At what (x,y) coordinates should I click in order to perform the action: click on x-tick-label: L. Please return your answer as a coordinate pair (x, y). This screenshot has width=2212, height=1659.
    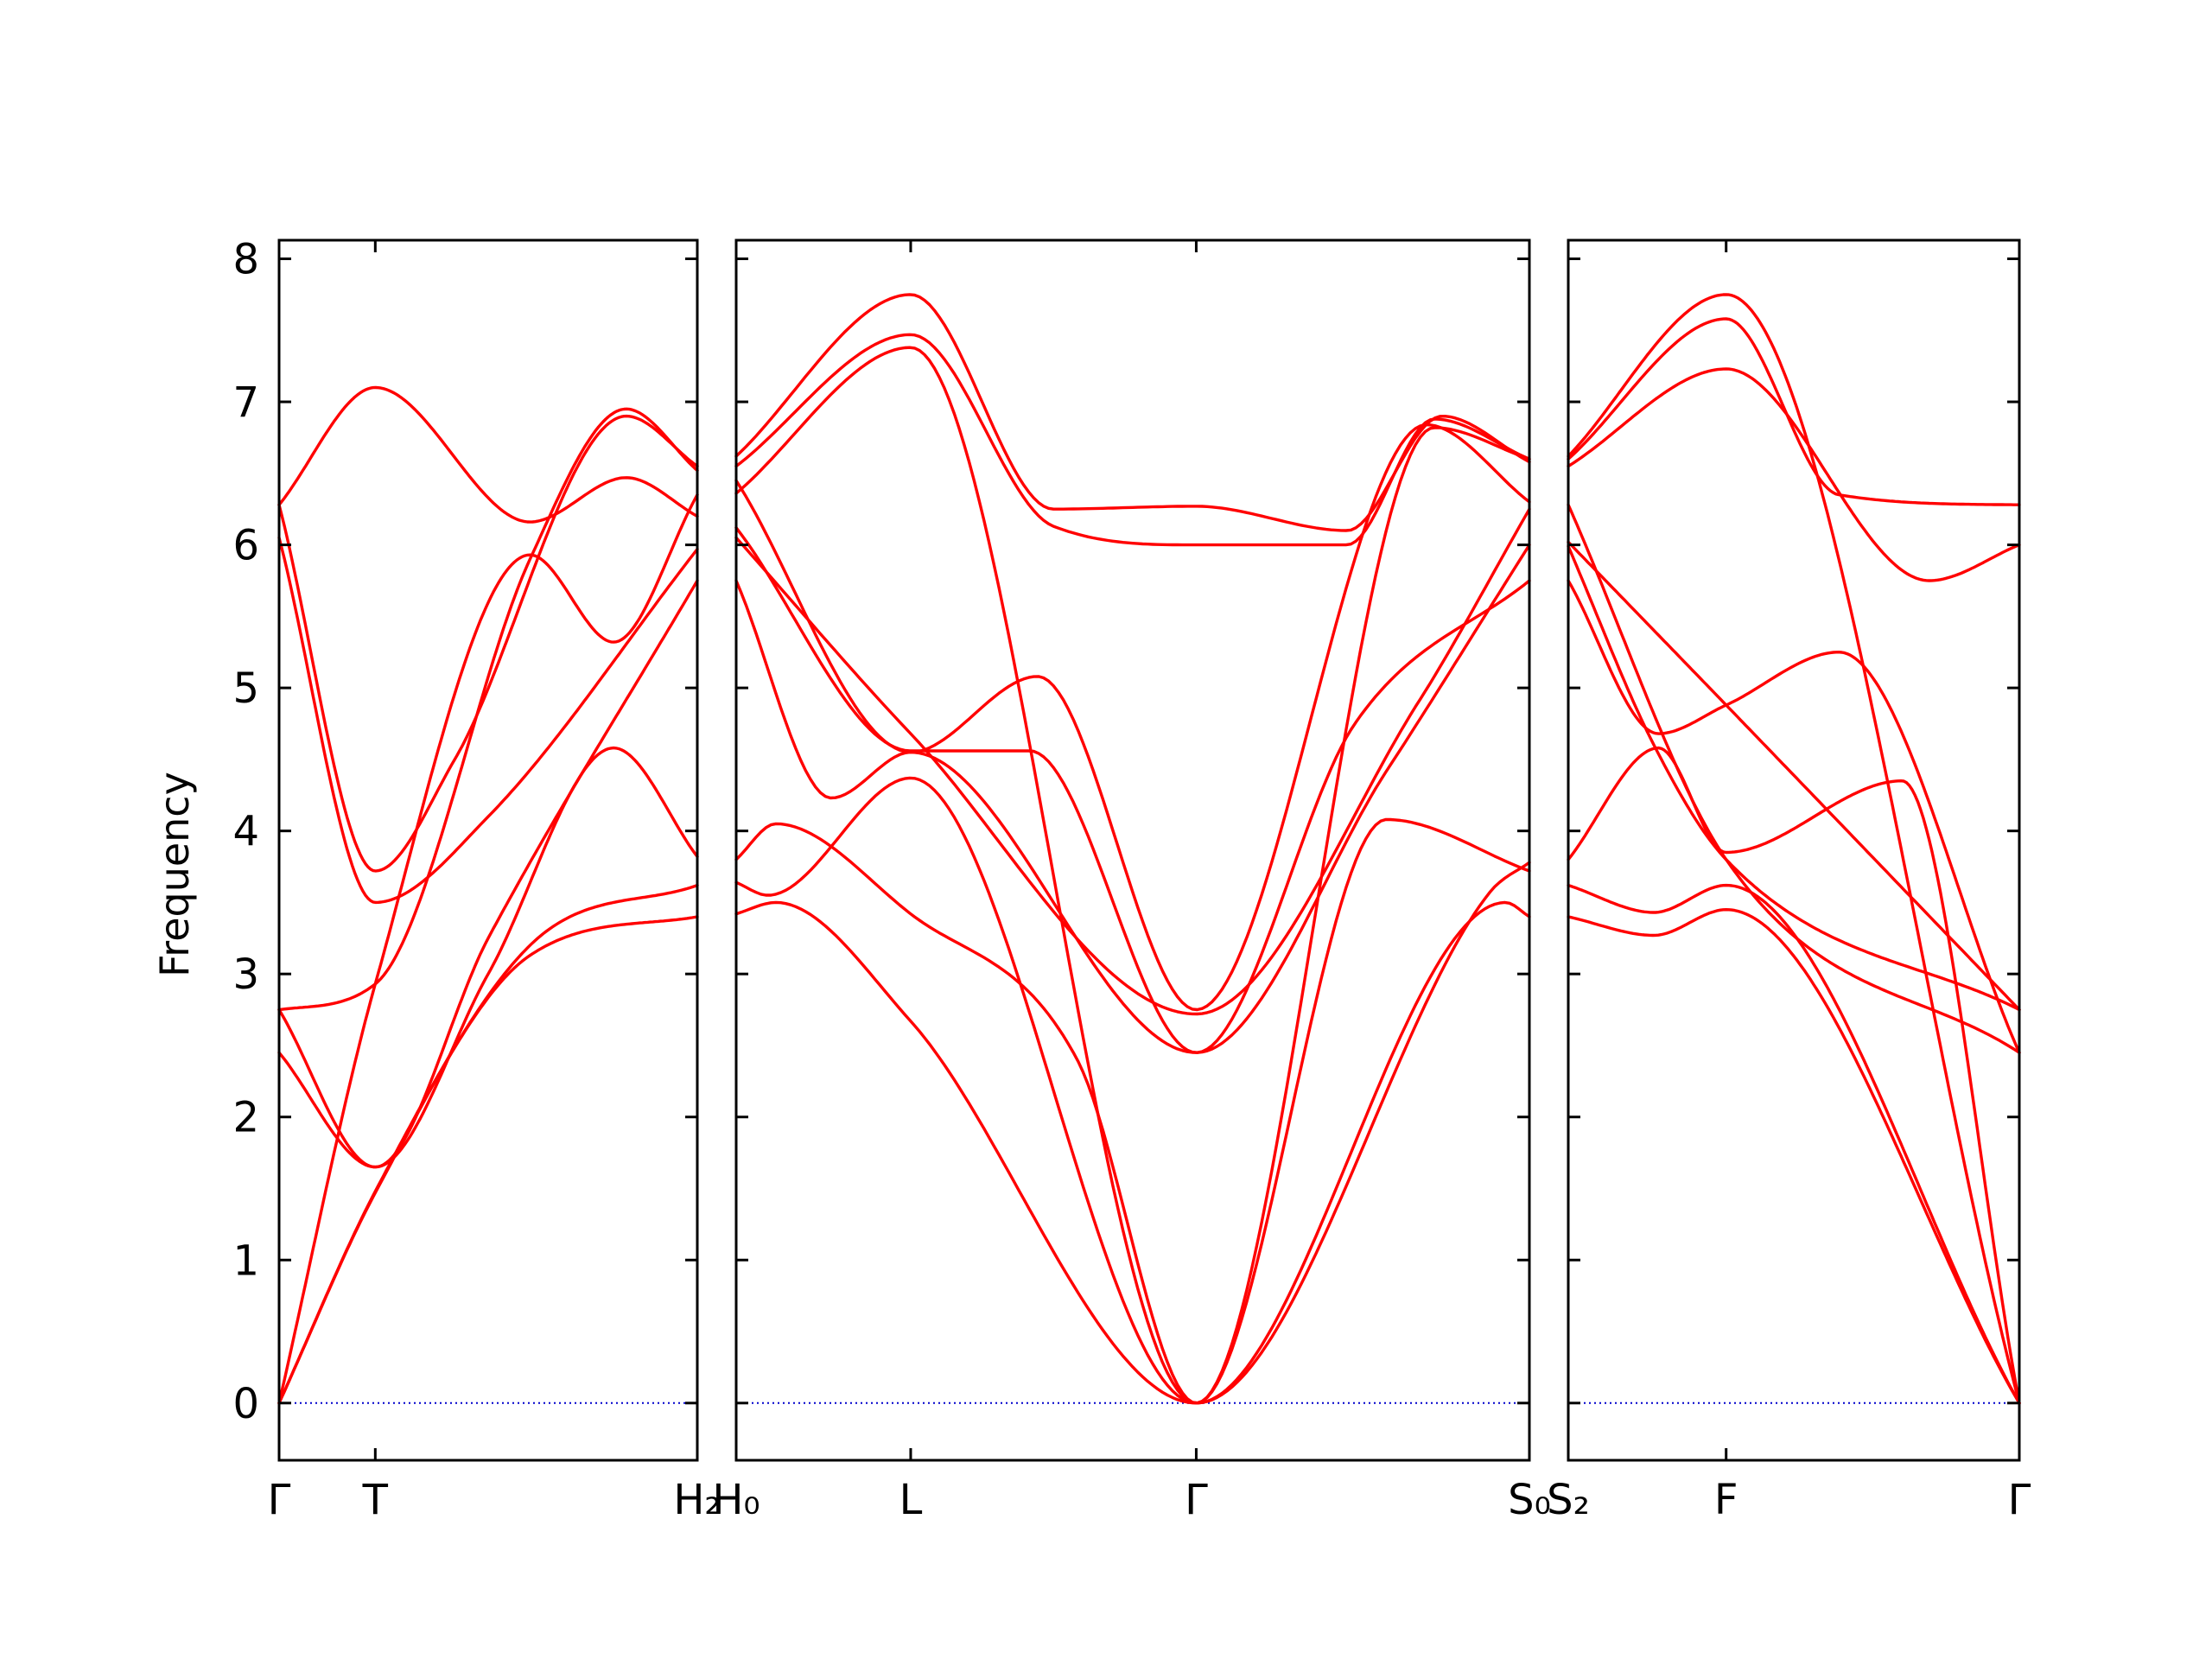
    Looking at the image, I should click on (911, 1500).